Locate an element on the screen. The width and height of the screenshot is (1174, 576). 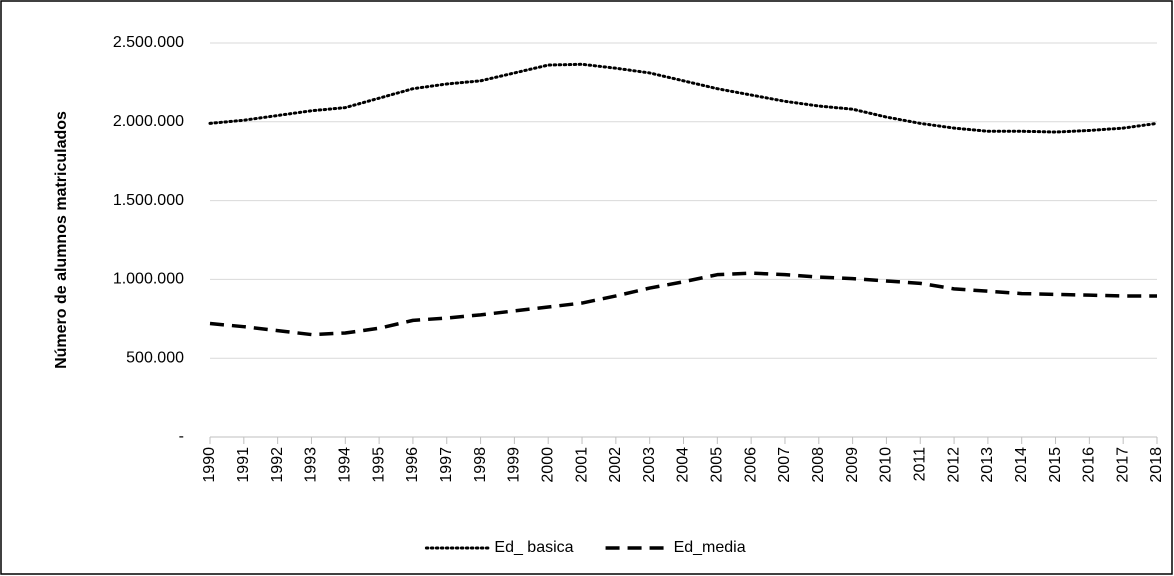
x-tick-label: 2005 is located at coordinates (717, 465).